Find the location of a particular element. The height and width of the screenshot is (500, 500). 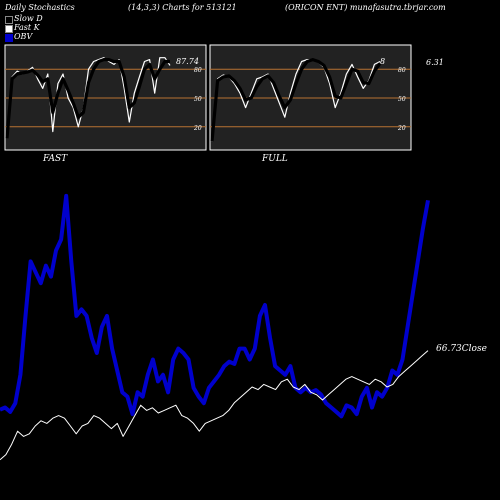

panel-label-fast: FAST is located at coordinates (55, 159).